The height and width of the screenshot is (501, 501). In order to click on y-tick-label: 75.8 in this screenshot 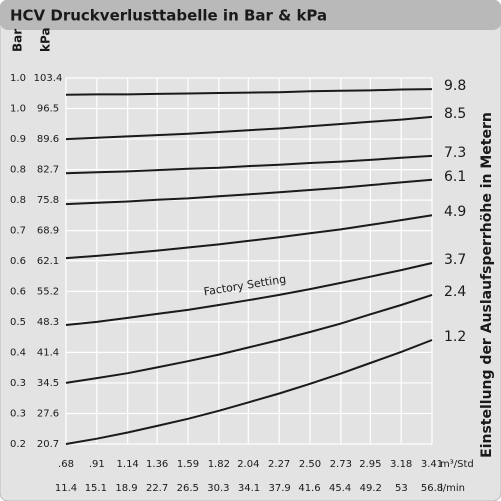, I will do `click(48, 200)`.